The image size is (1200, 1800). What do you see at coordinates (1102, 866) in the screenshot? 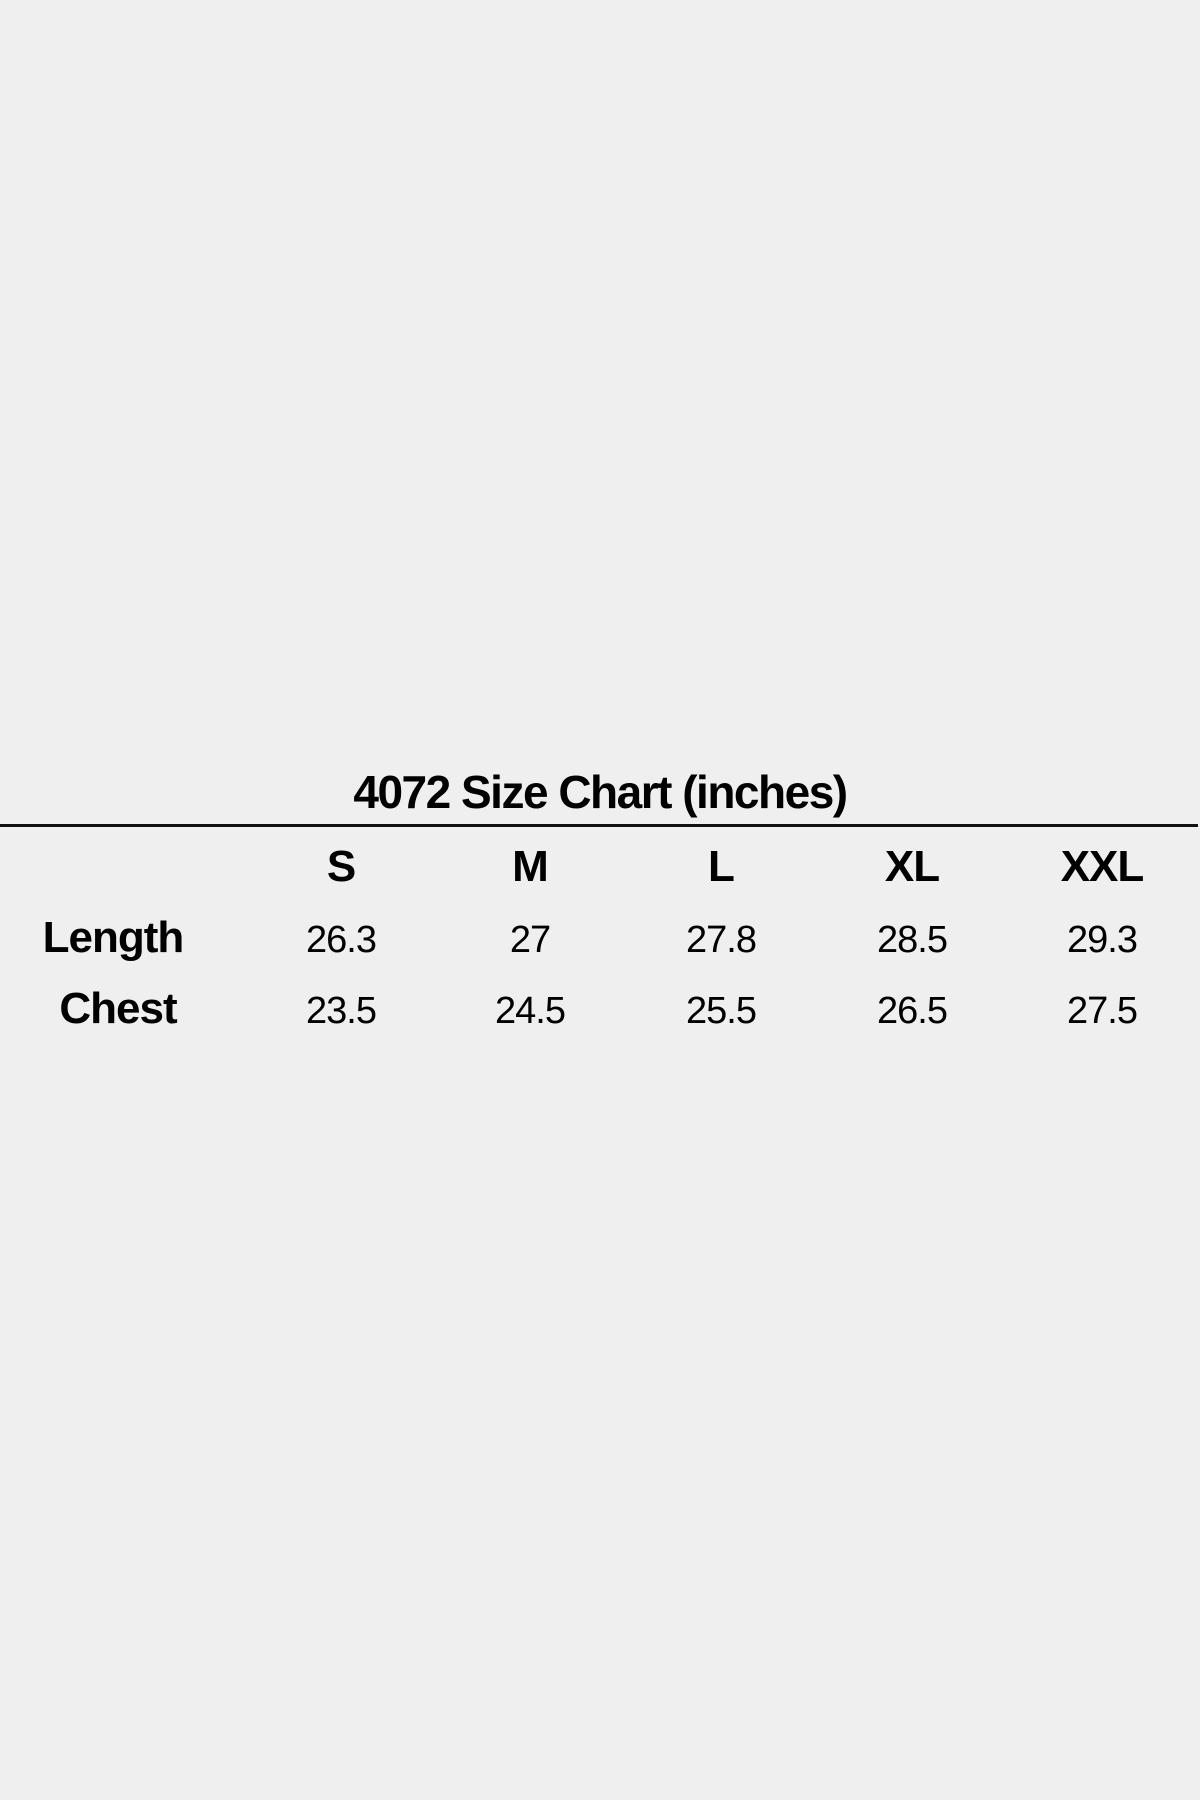
I see `header-size-xxl: XXL` at bounding box center [1102, 866].